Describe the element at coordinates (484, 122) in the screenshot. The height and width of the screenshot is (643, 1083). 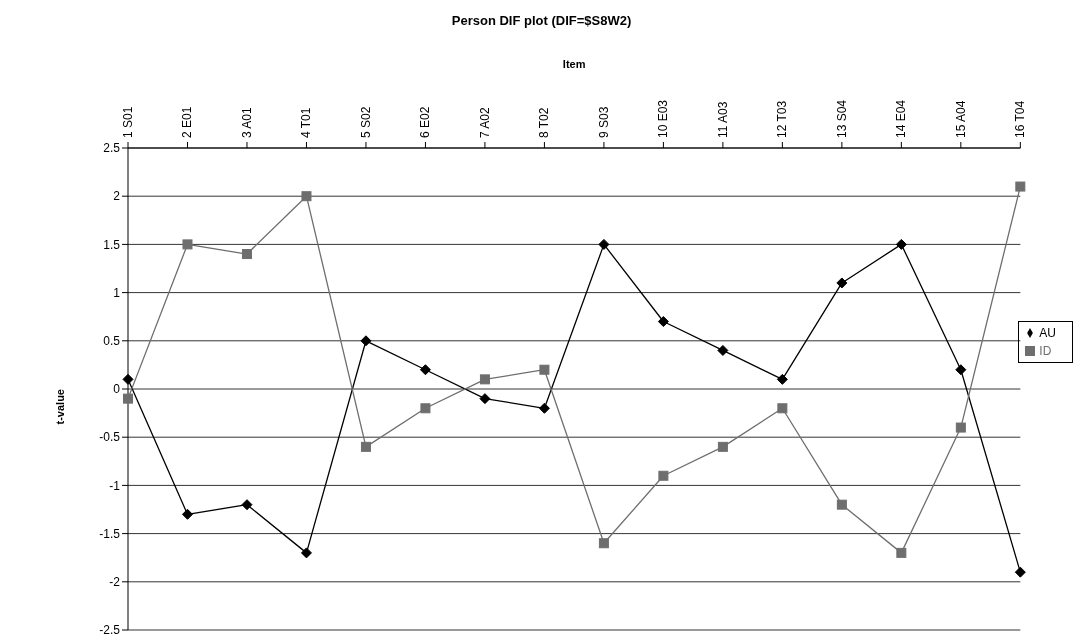
I see `x-tick-label: 7 A02` at that location.